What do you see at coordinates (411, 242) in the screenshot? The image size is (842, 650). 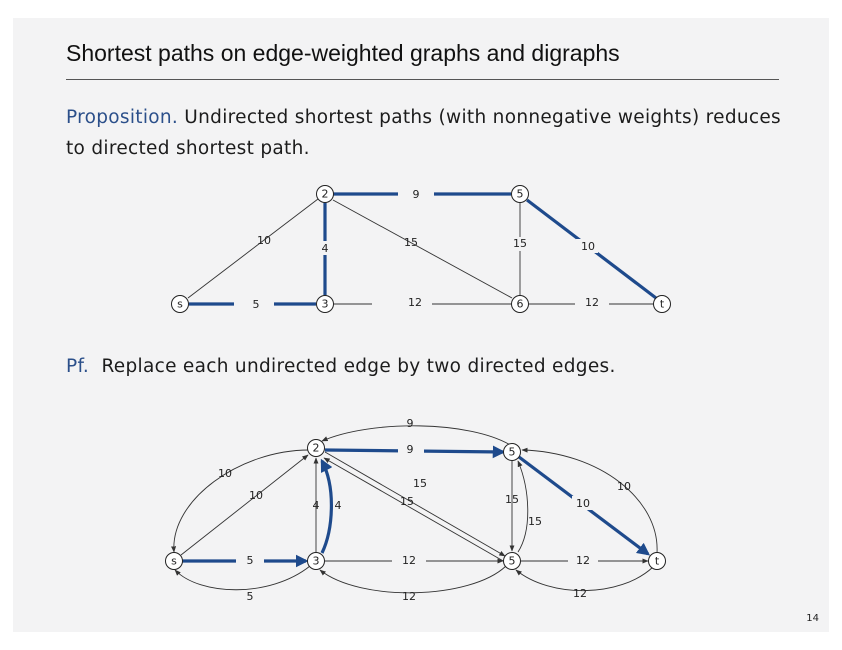 I see `u-weight-2-6: 15` at bounding box center [411, 242].